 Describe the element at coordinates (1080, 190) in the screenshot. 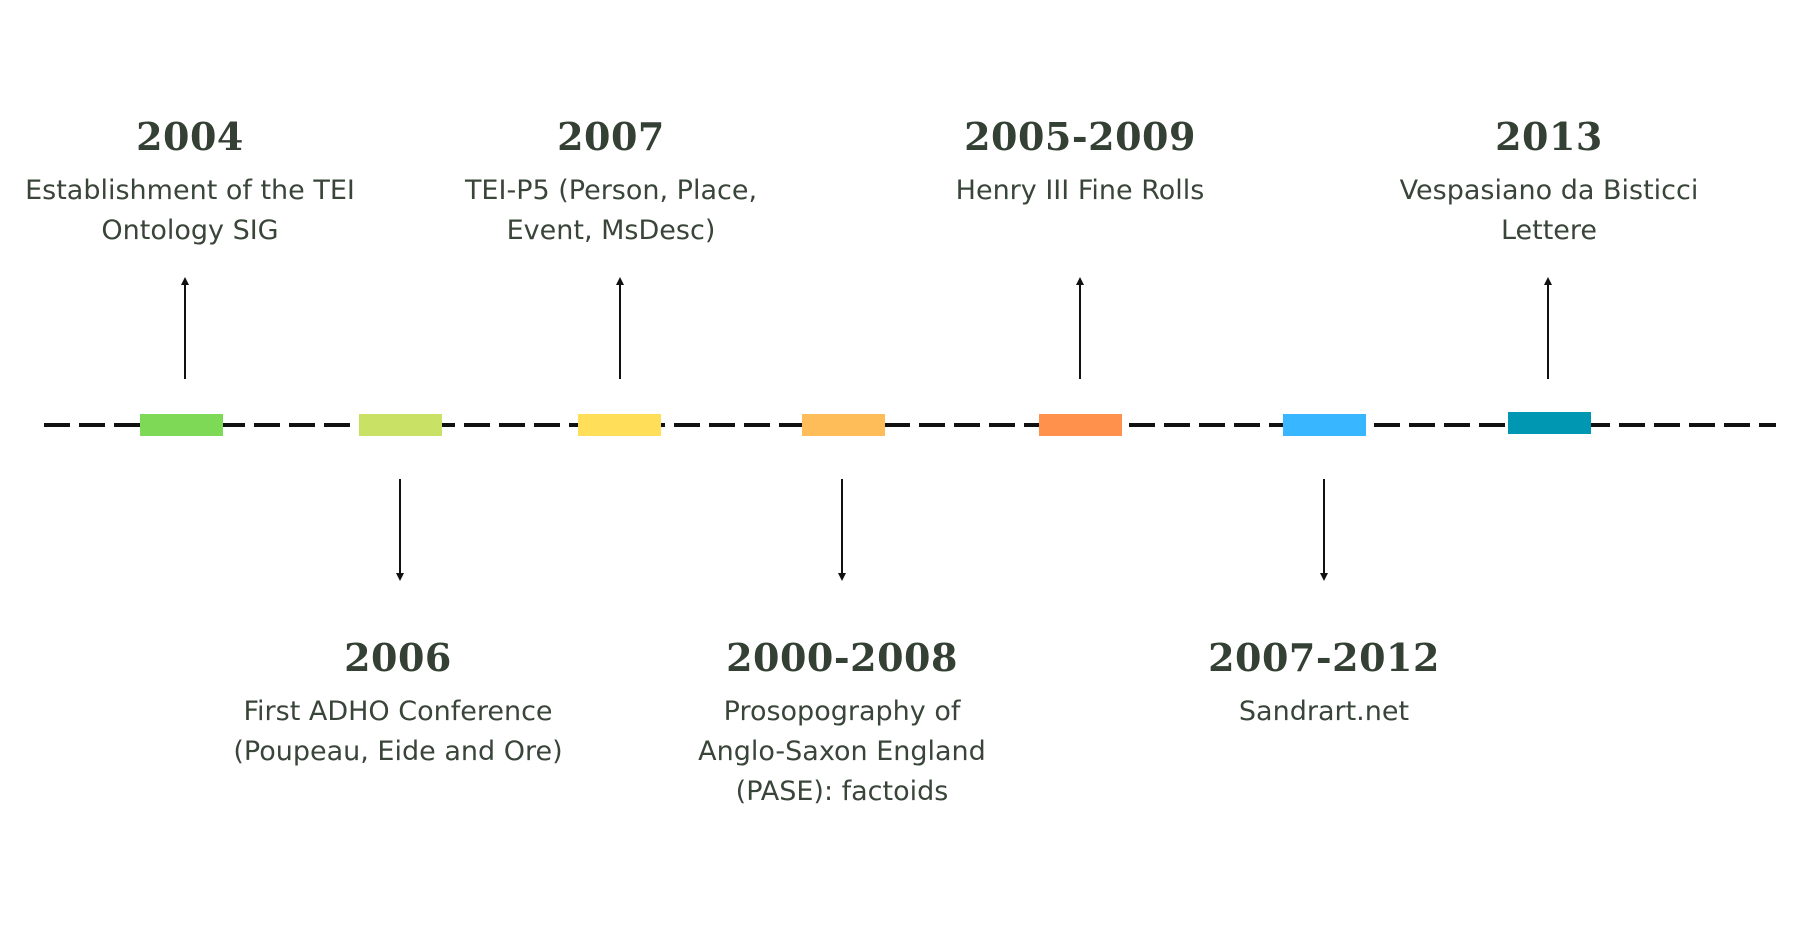

I see `event-description: Henry III Fine Rolls` at that location.